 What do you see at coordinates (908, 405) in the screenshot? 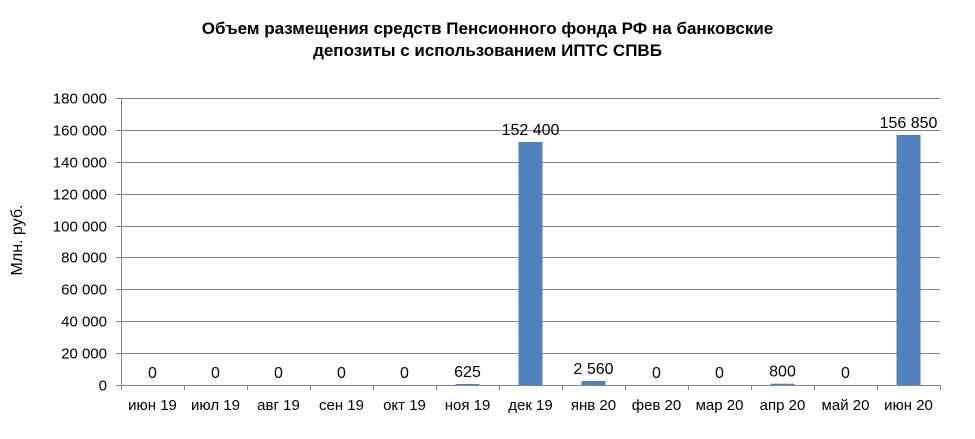
I see `x-tick-label: июн 20` at bounding box center [908, 405].